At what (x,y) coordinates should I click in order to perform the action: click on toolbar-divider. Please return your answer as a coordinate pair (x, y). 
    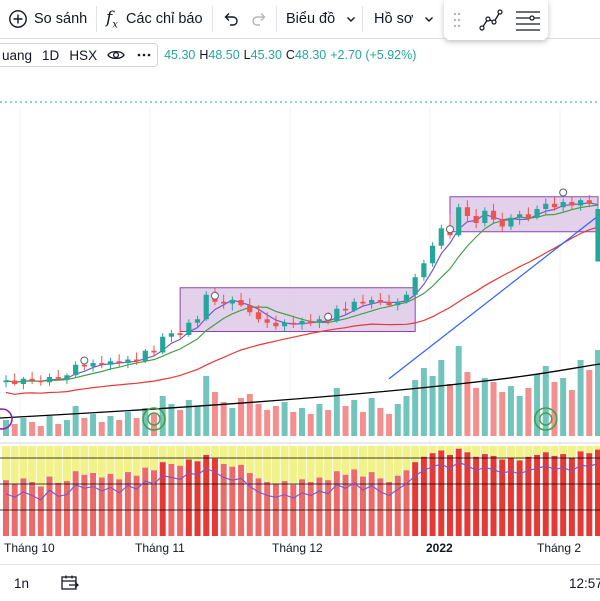
    Looking at the image, I should click on (276, 19).